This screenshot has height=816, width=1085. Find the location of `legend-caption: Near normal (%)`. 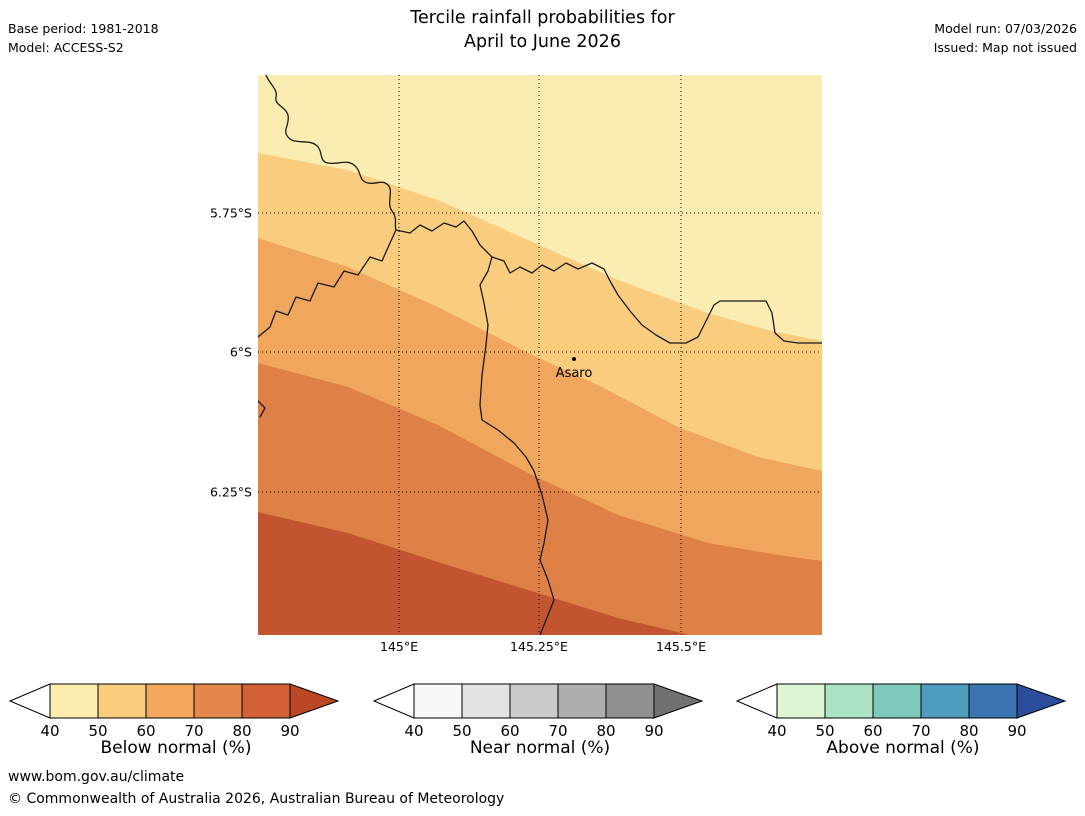

legend-caption: Near normal (%) is located at coordinates (540, 748).